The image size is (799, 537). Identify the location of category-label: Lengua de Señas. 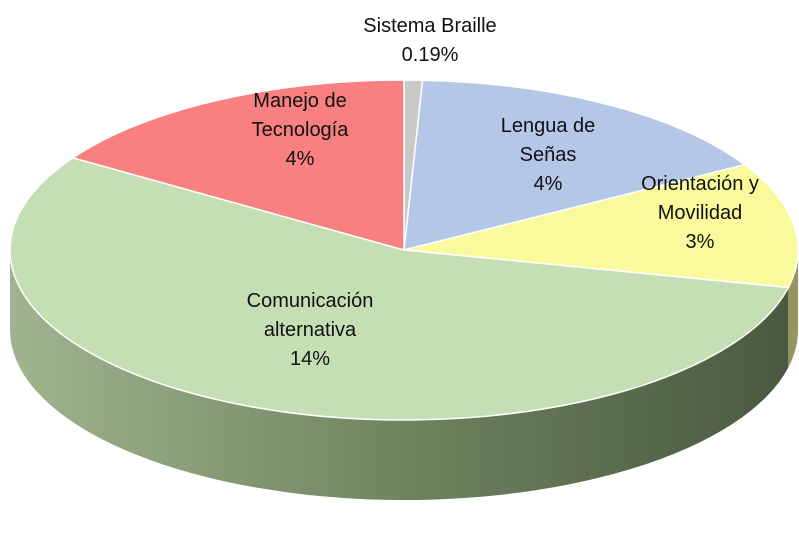
(548, 140).